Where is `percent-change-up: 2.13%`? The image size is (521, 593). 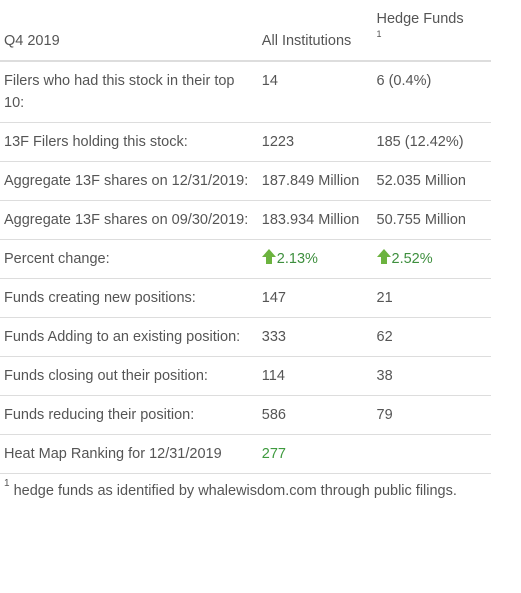 percent-change-up: 2.13% is located at coordinates (289, 258).